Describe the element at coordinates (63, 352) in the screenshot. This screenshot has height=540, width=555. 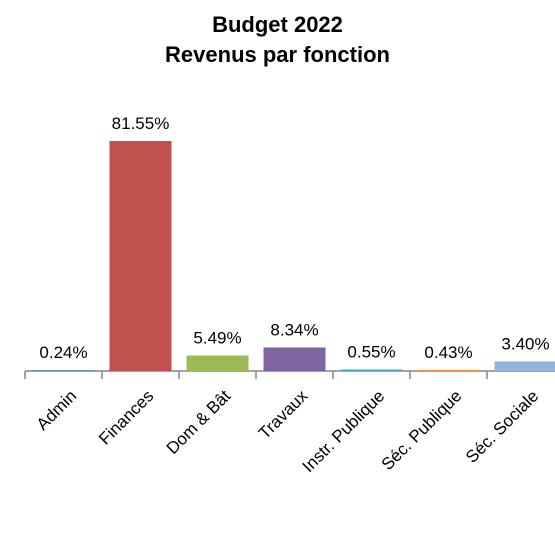
I see `data-label: 0.24%` at that location.